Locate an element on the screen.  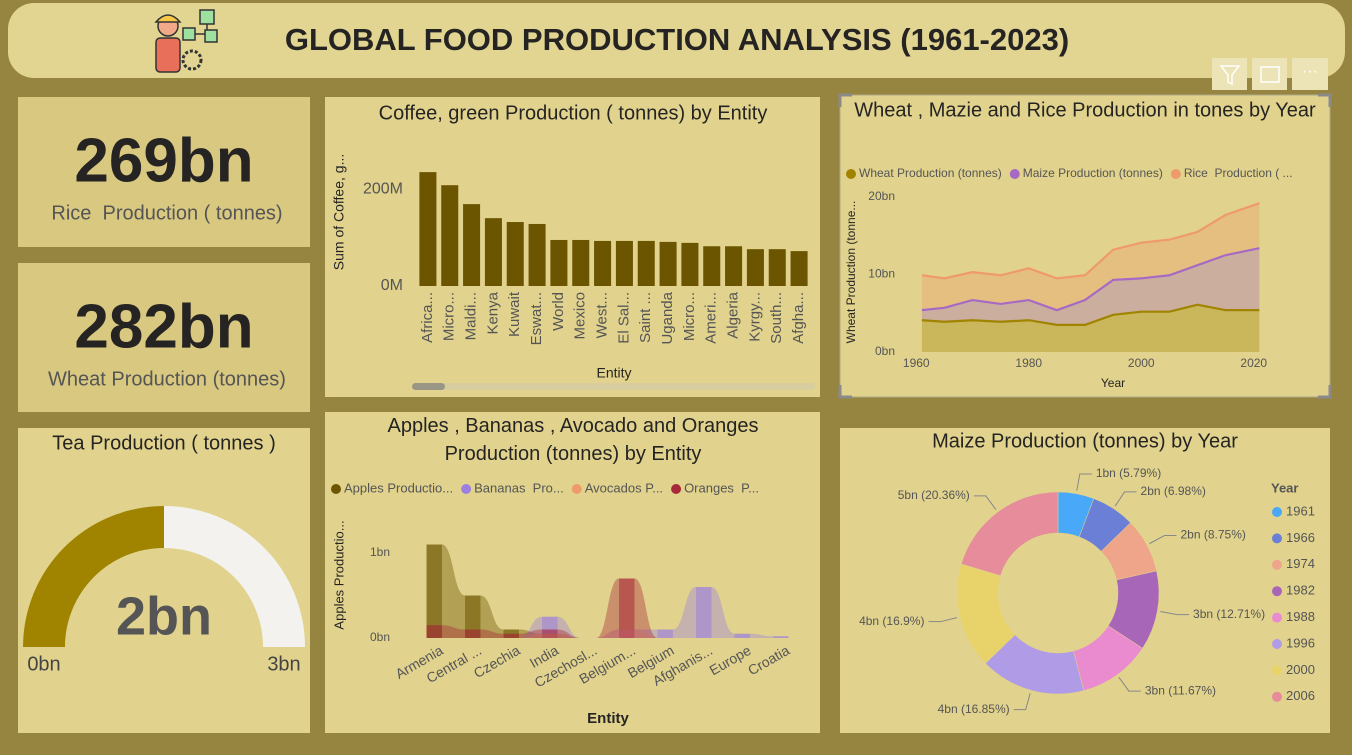
visual-toolbar: ··· is located at coordinates (1270, 74).